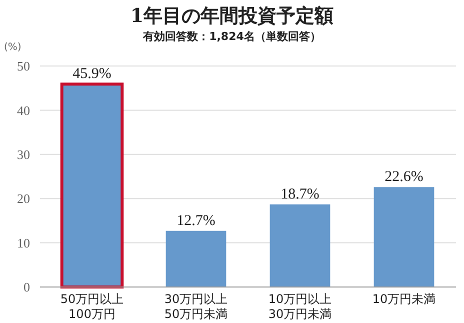 The image size is (464, 323). Describe the element at coordinates (92, 306) in the screenshot. I see `x-tick-label: 50万円以上 100万円` at that location.